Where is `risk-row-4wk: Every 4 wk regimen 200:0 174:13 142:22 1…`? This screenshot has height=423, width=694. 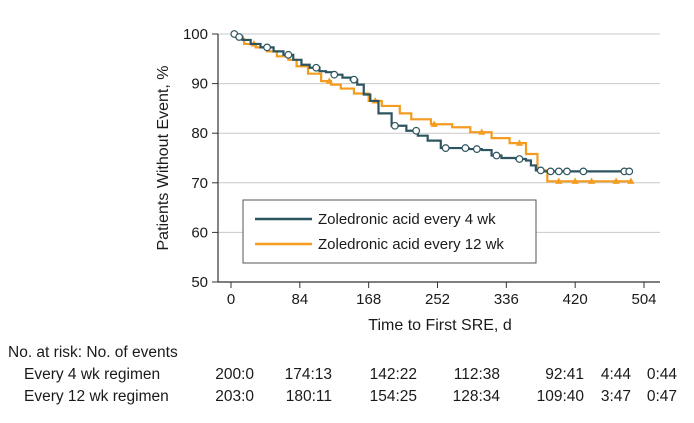
risk-row-4wk: Every 4 wk regimen 200:0 174:13 142:22 1… is located at coordinates (347, 375).